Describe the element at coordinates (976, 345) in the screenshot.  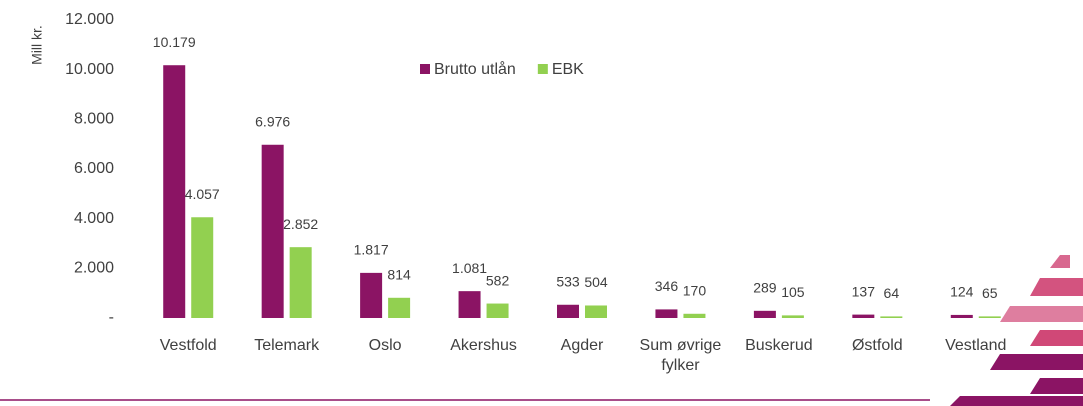
I see `x-tick-label: Vestland` at that location.